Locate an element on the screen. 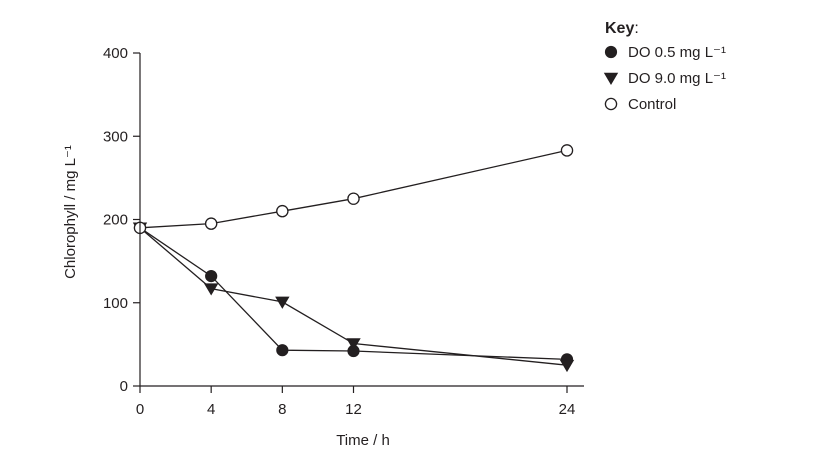  legend-label-2: Control is located at coordinates (652, 104).